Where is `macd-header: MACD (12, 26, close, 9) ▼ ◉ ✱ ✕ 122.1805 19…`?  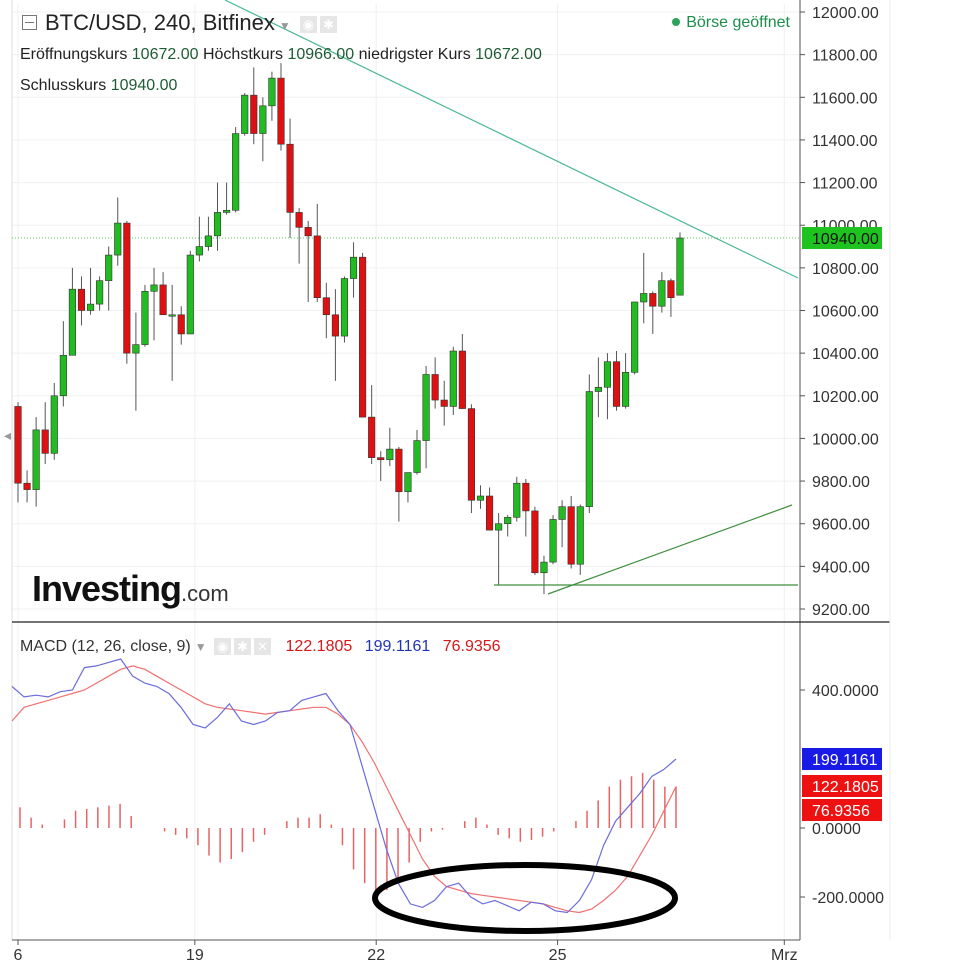 macd-header: MACD (12, 26, close, 9) ▼ ◉ ✱ ✕ 122.1805 19… is located at coordinates (260, 647).